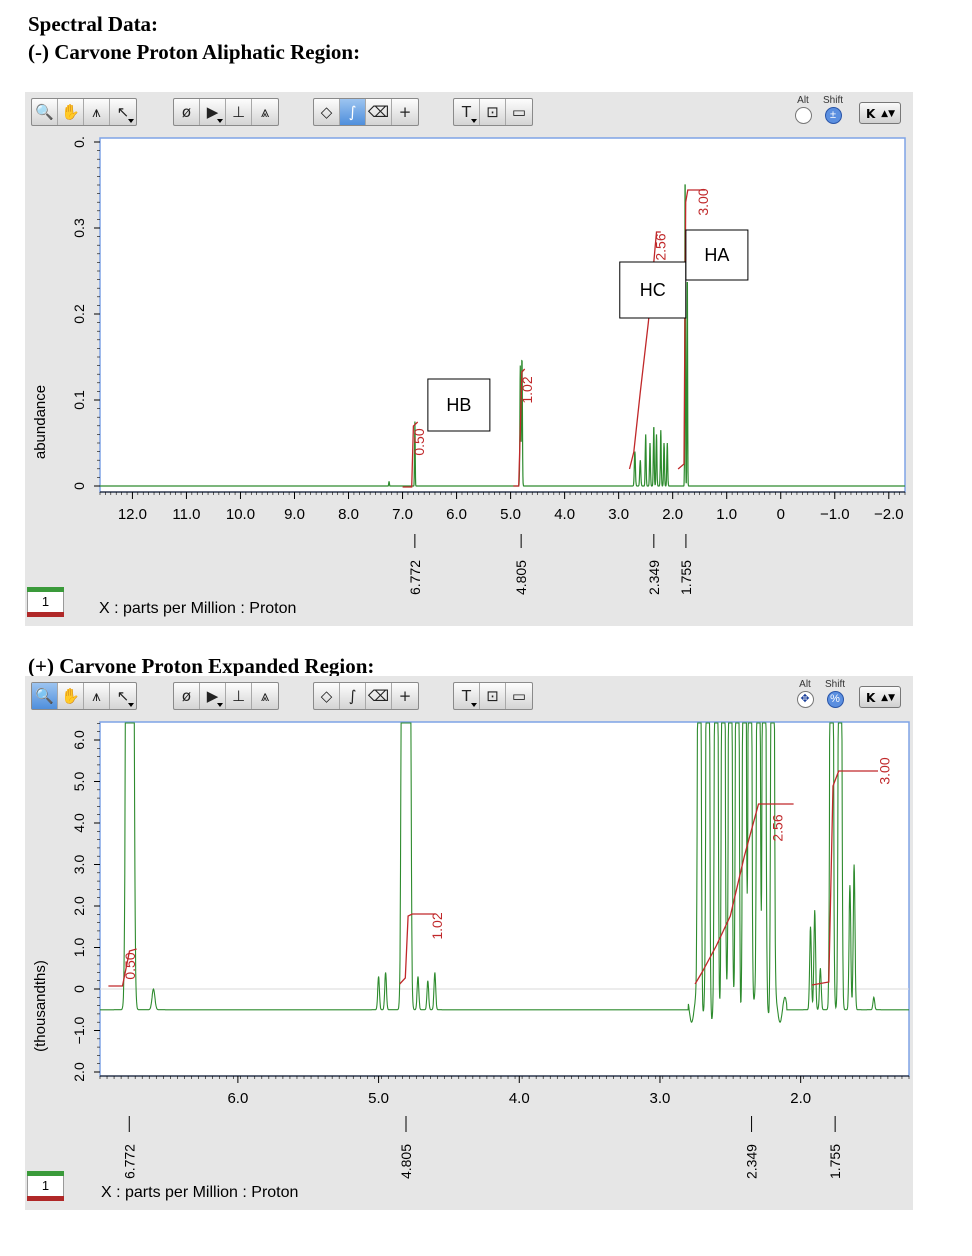 This screenshot has width=972, height=1256. I want to click on x-tick-label: −2.0, so click(889, 514).